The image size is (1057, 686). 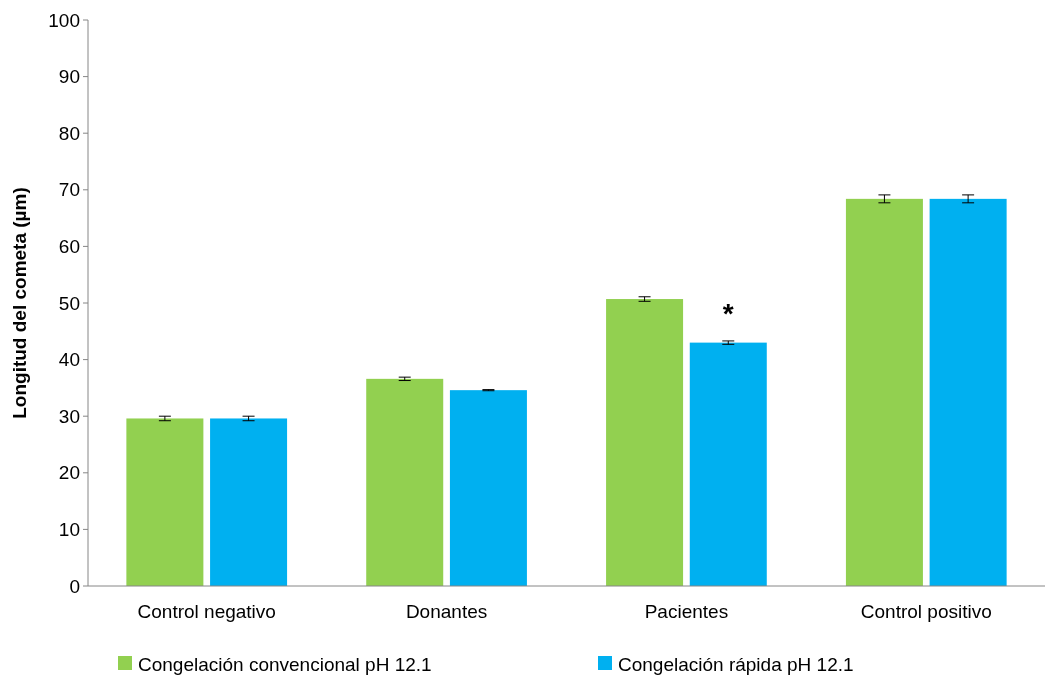 I want to click on legend-label: Congelación rápida pH 12.1, so click(x=736, y=664).